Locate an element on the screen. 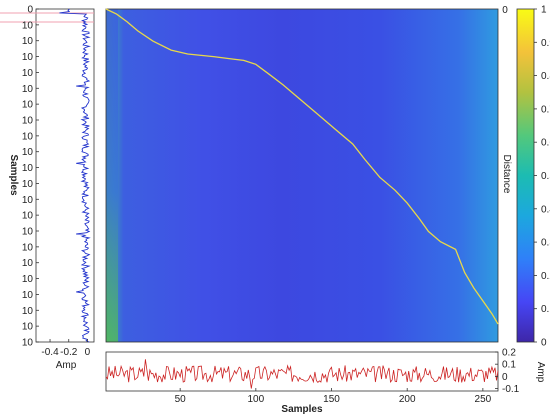 This screenshot has width=550, height=419. query-signal-frame is located at coordinates (65, 175).